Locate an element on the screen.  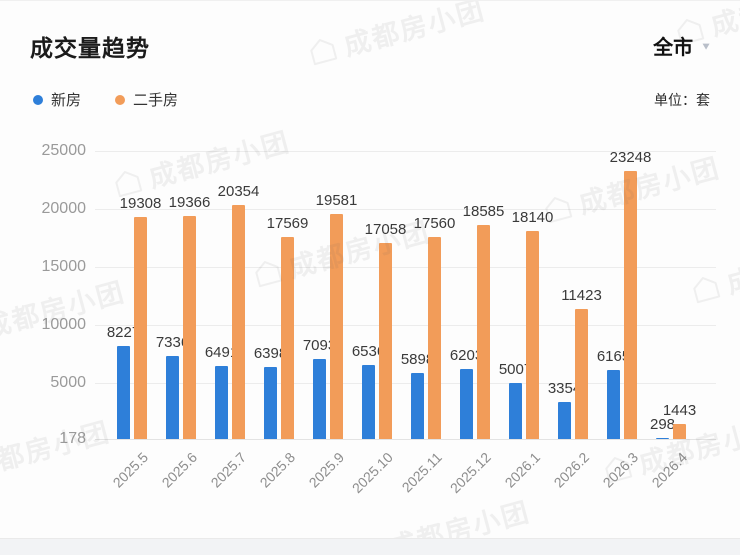
value-label-resale: 18585 is located at coordinates (483, 212).